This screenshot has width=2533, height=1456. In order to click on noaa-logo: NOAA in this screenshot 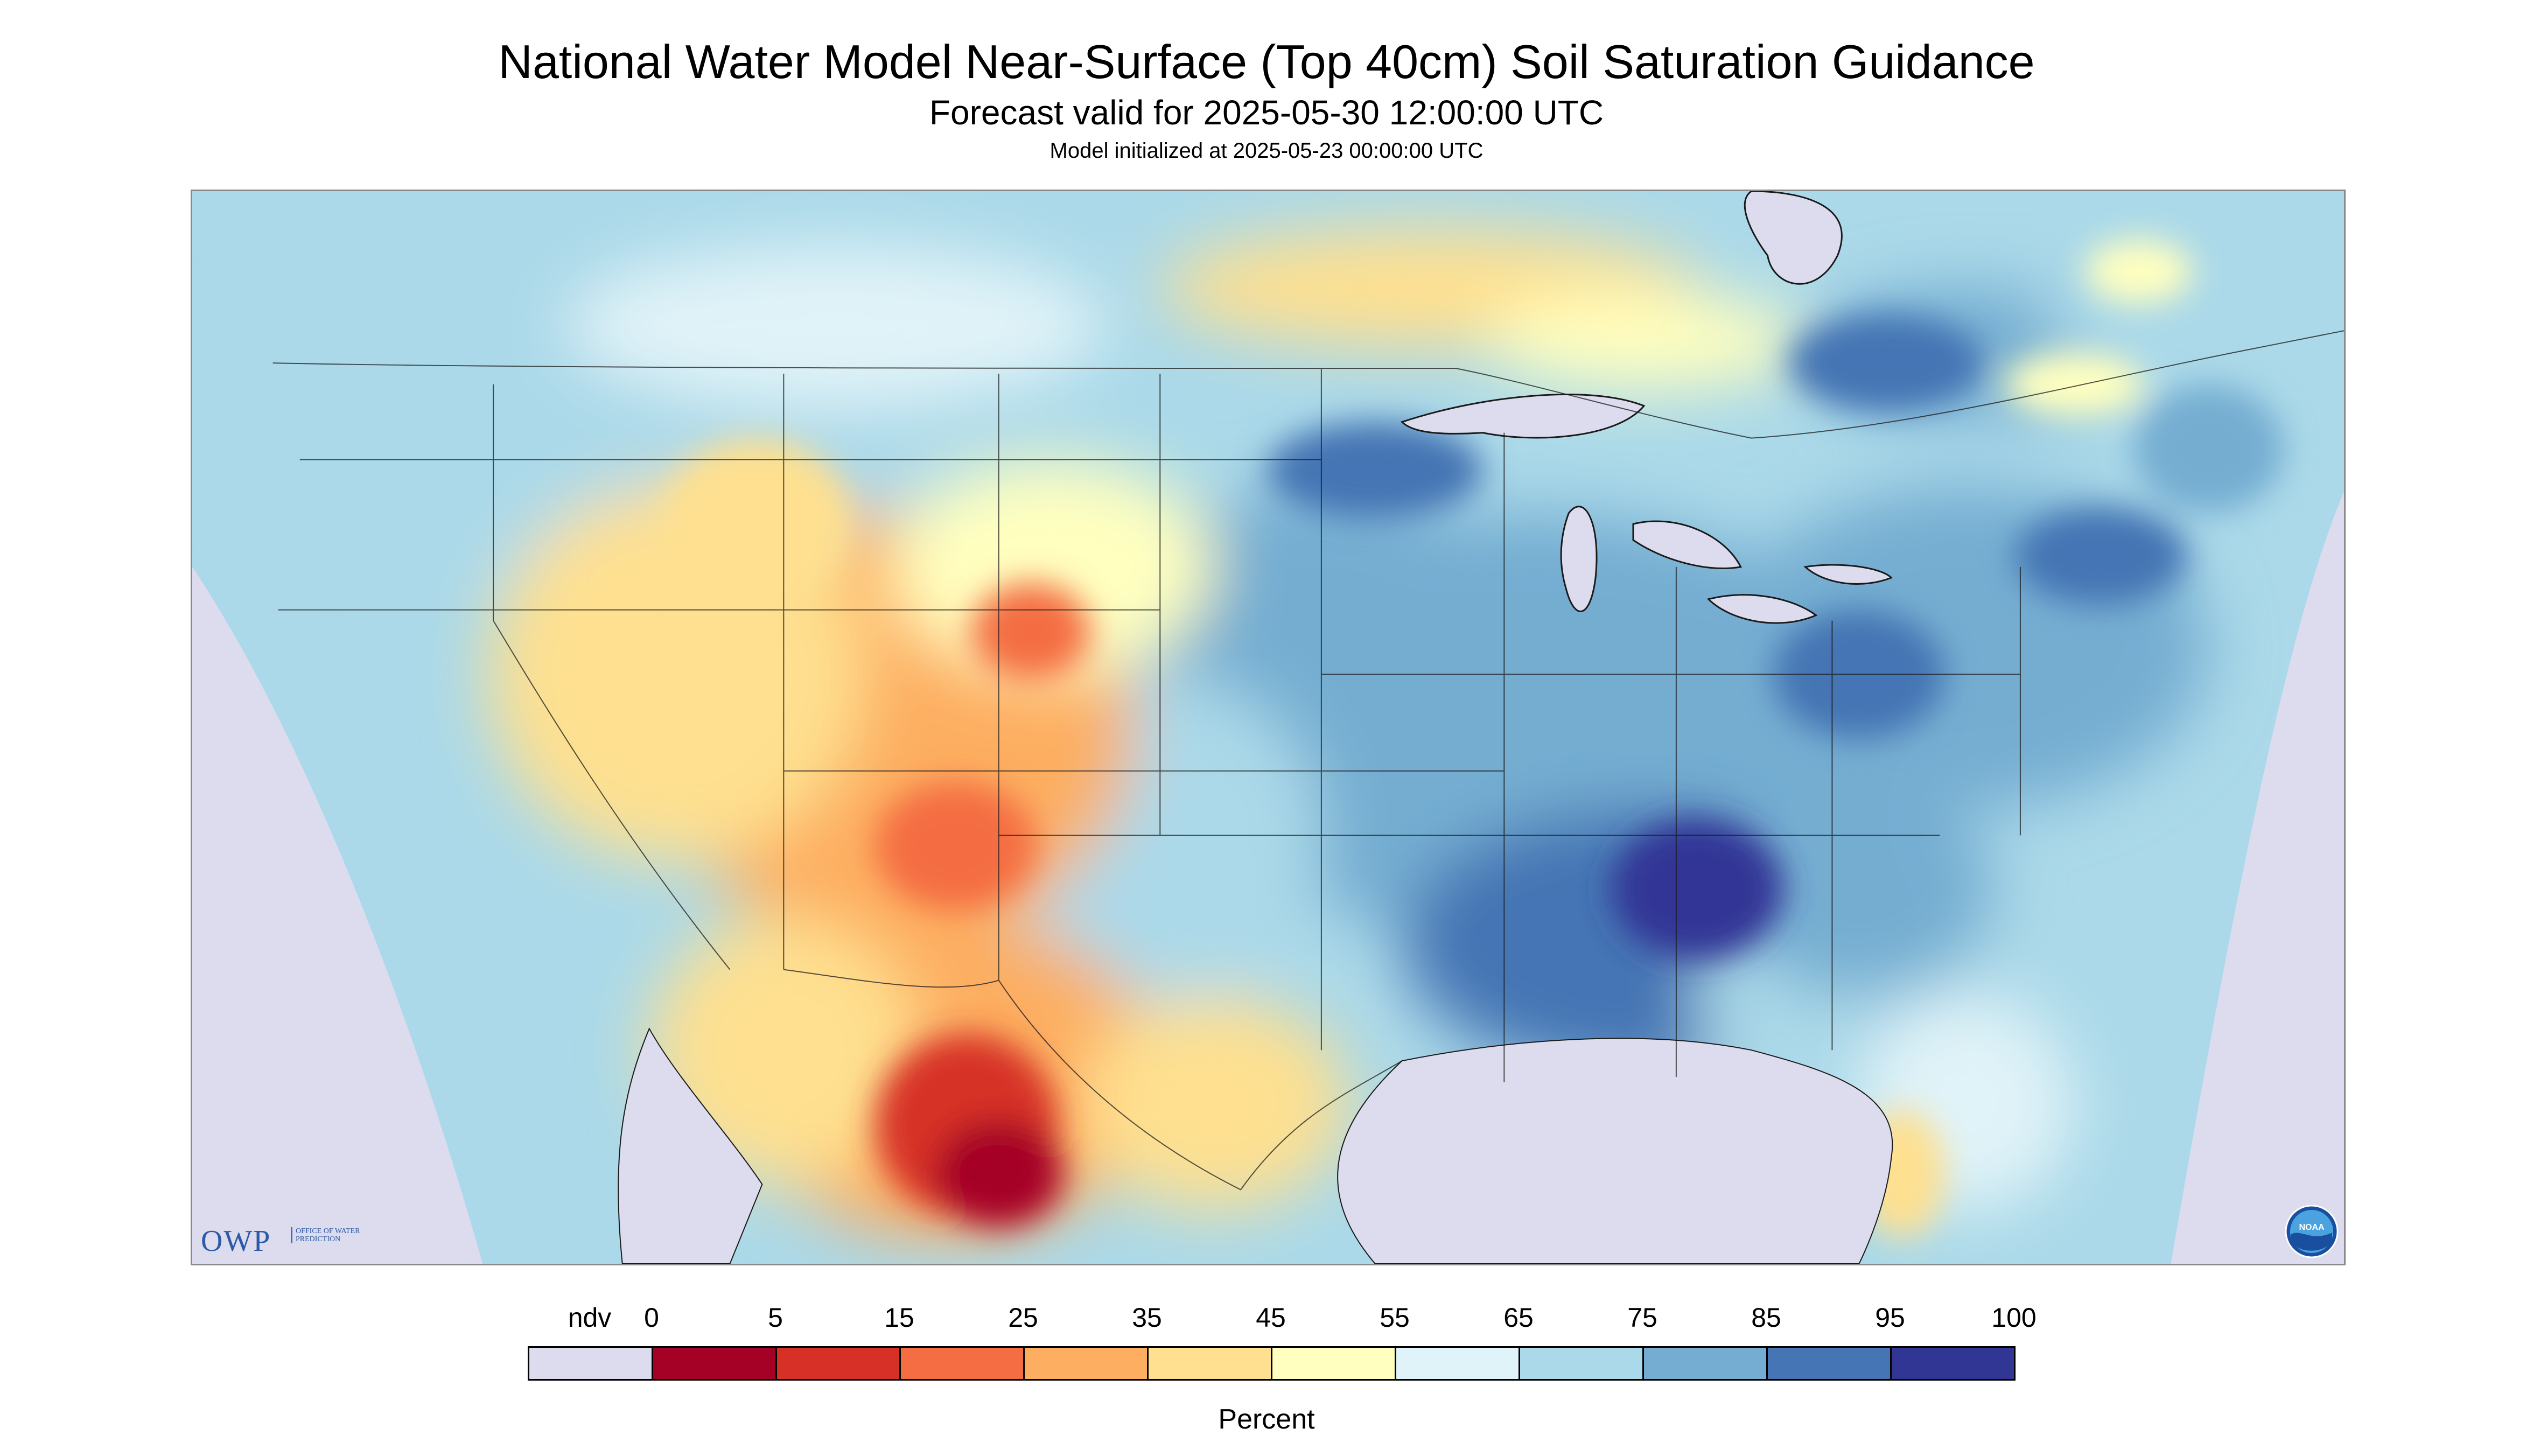, I will do `click(2312, 1231)`.